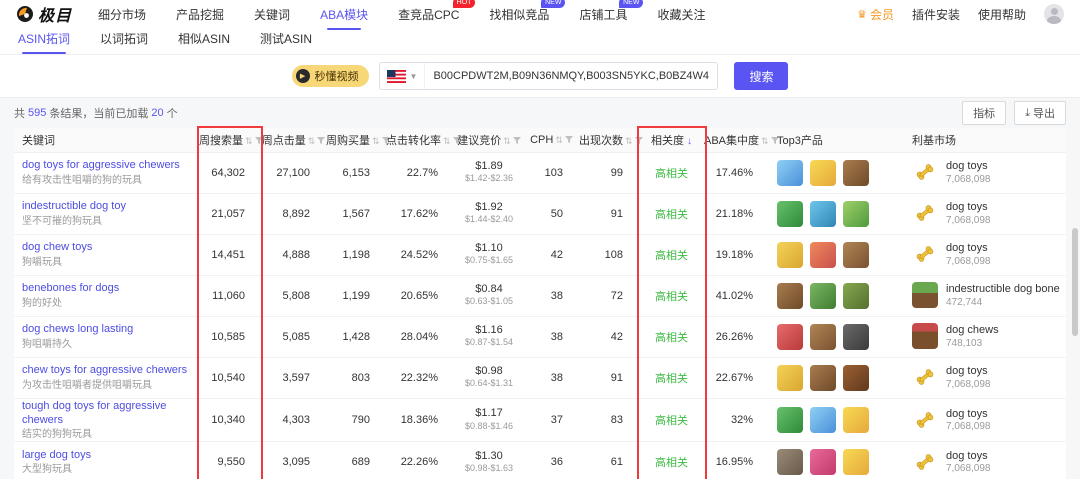 This screenshot has height=479, width=1080. I want to click on tutorial-video-button: ▶ 秒懂视频, so click(330, 76).